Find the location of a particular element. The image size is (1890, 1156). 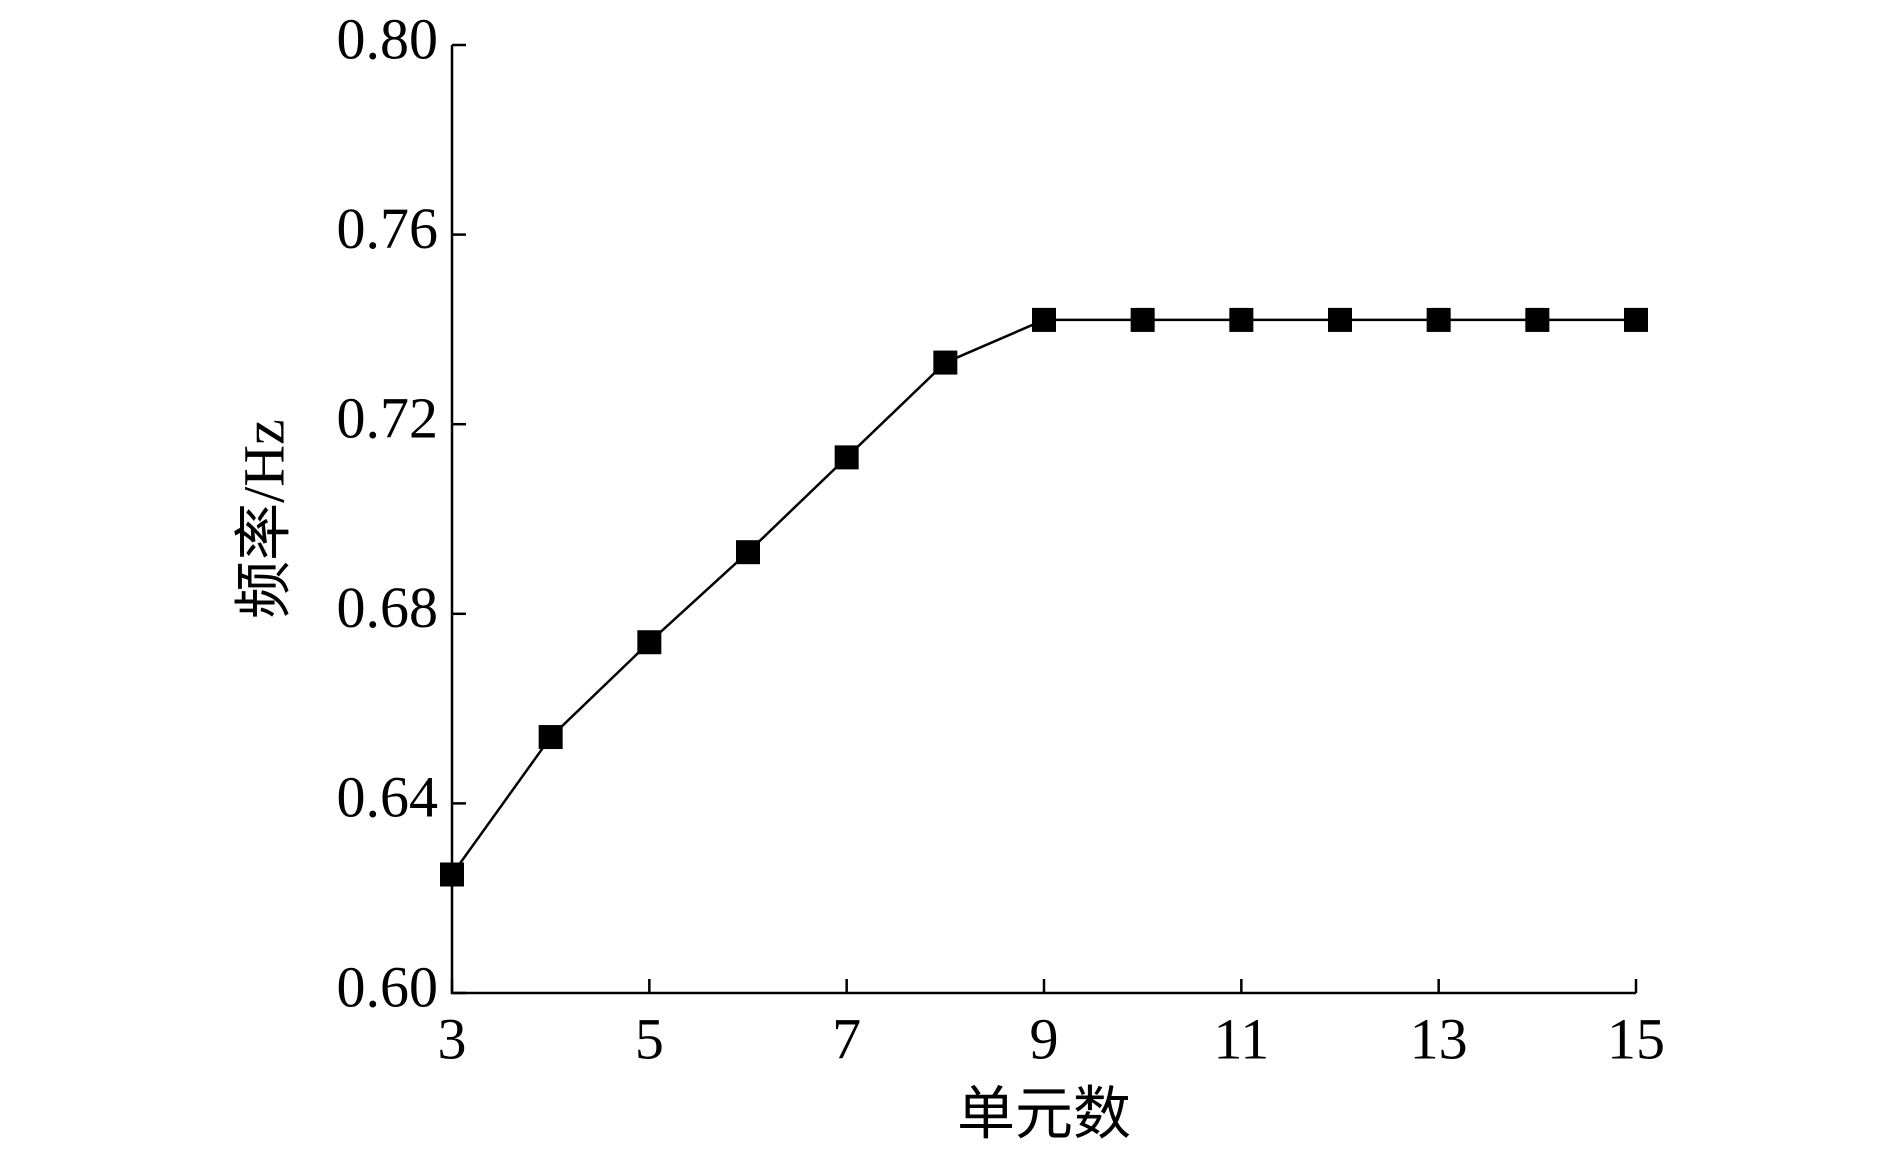

y-tick-label: 0.64 is located at coordinates (388, 797).